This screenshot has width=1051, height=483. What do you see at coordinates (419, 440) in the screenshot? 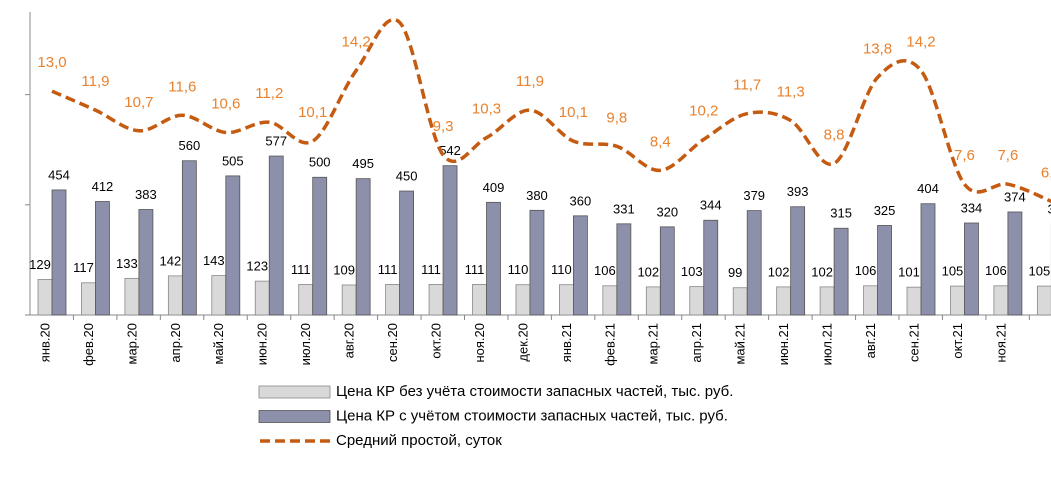
I see `legend-label: Средний простой, суток` at bounding box center [419, 440].